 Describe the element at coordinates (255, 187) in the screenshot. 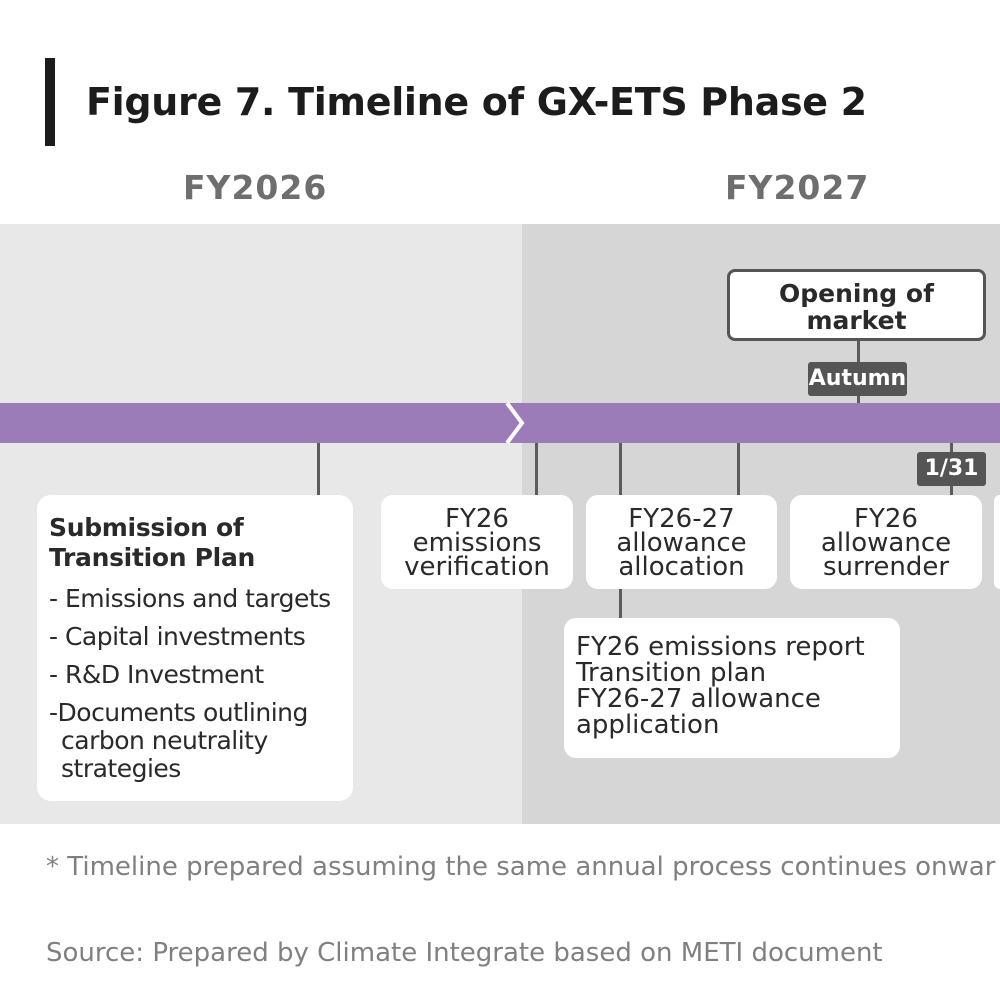

I see `year-label-fy2026: FY2026` at that location.